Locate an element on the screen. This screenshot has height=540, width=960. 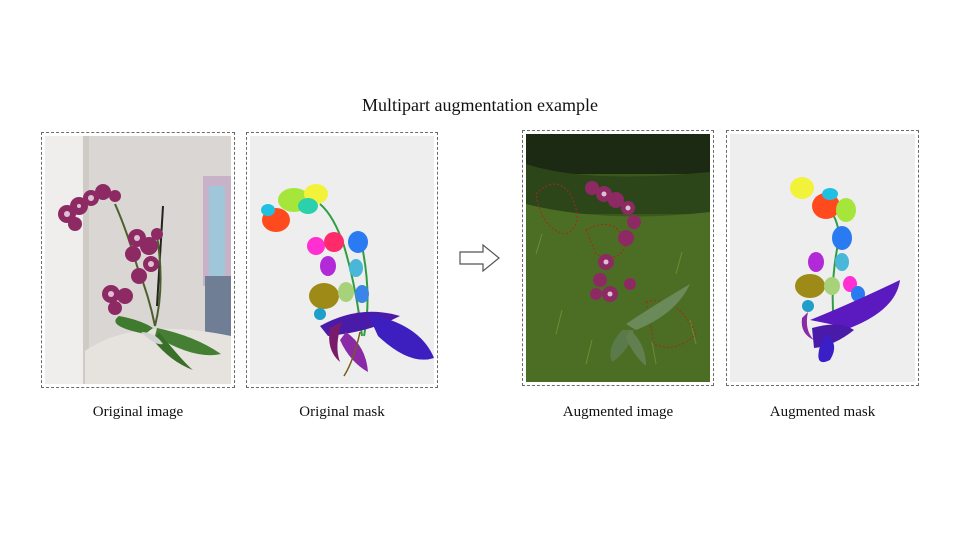
augmented-orchid-photo is located at coordinates (618, 258).